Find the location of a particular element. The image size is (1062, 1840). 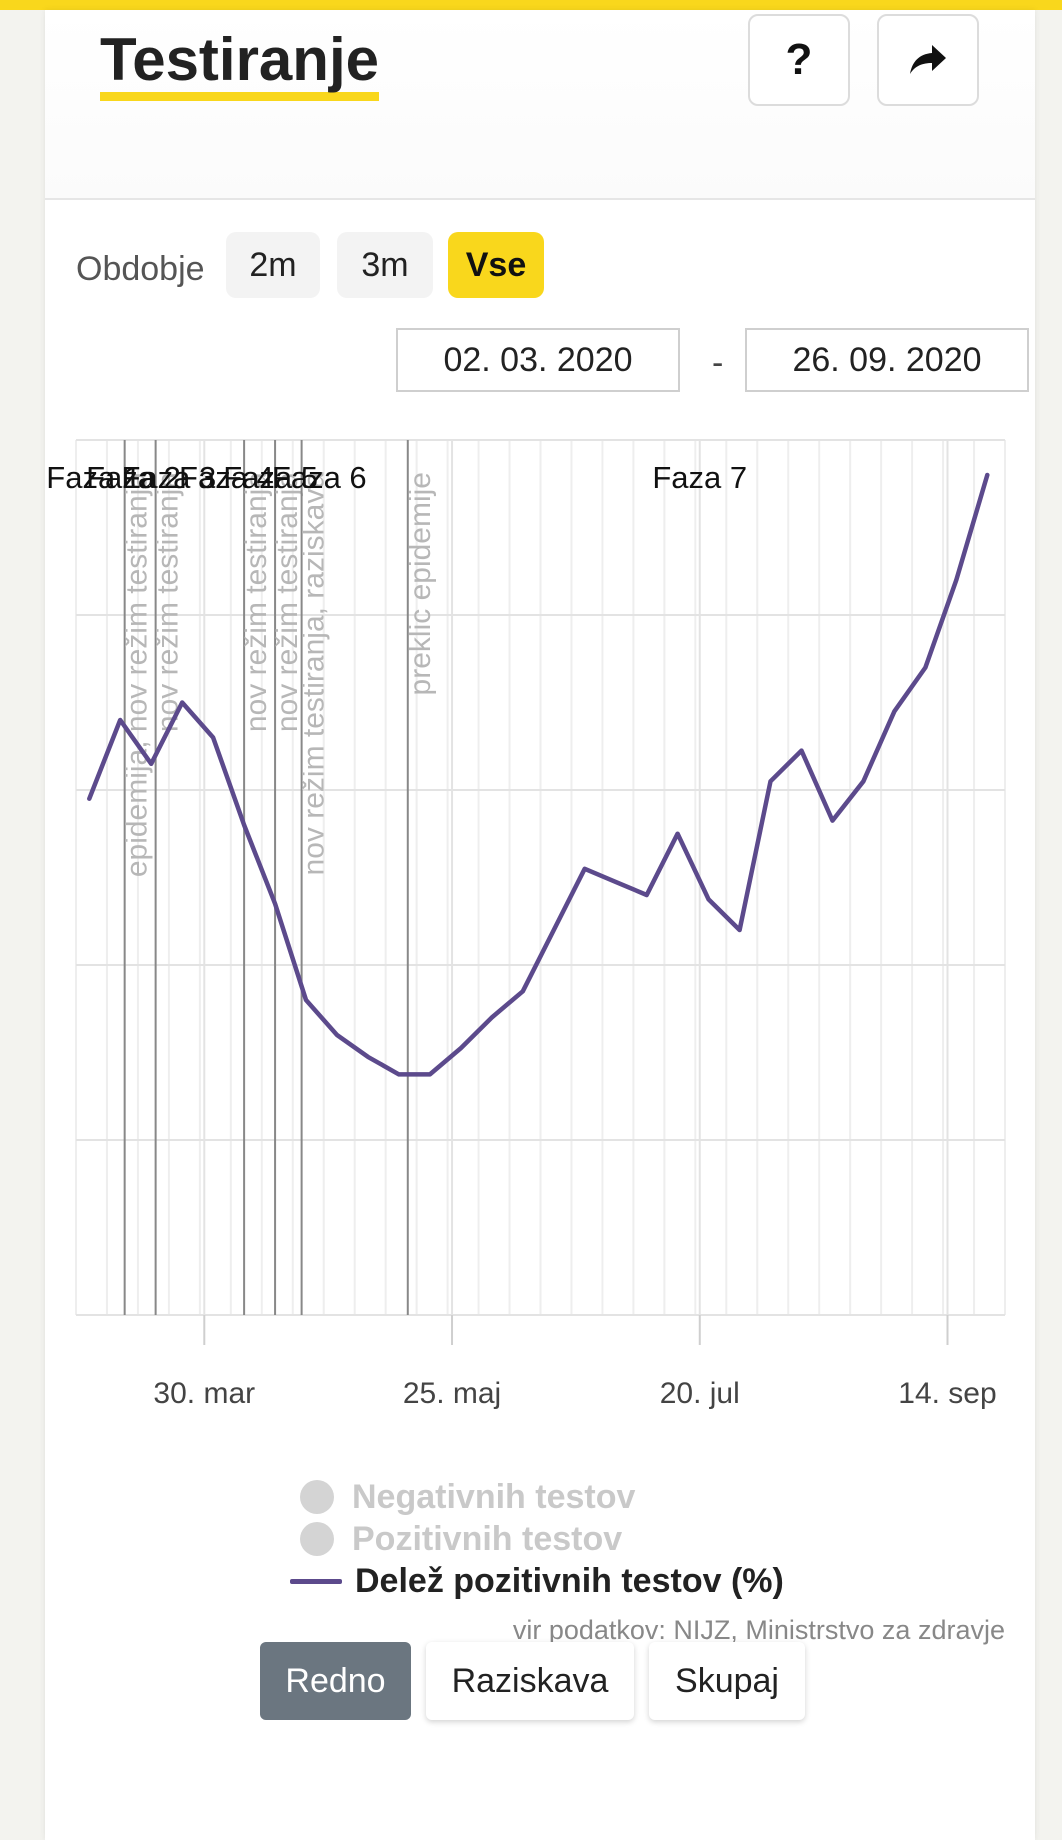

x-tick-label: 25. maj is located at coordinates (452, 1393).